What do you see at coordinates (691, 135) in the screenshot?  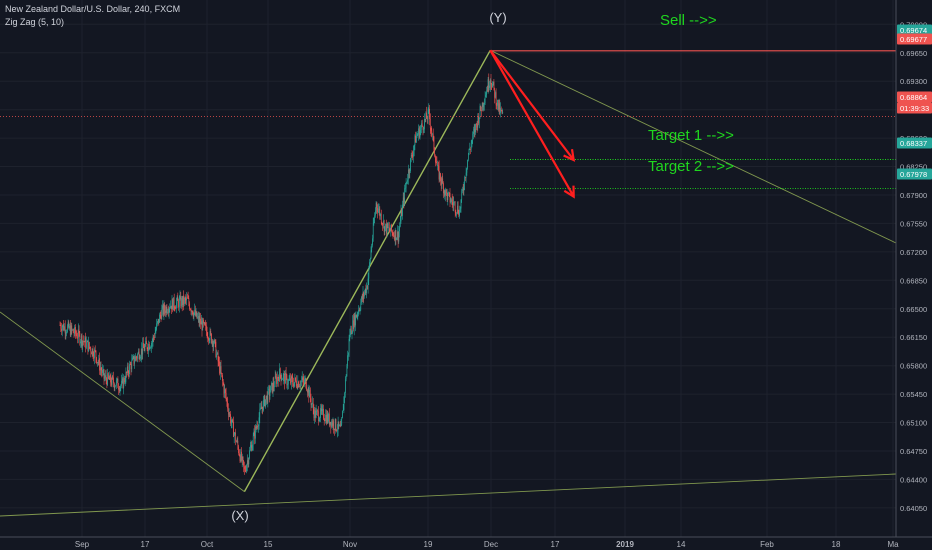 I see `target-1-label: Target 1 -->>` at bounding box center [691, 135].